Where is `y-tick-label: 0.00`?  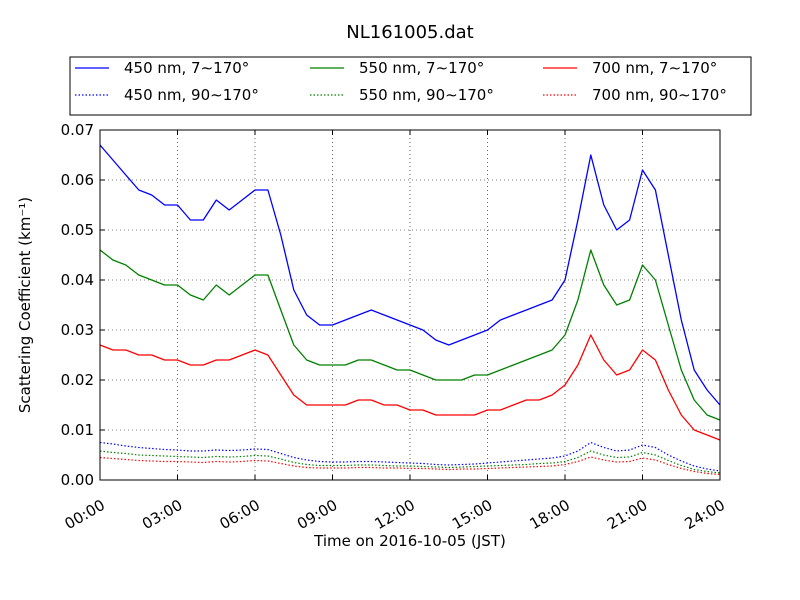 y-tick-label: 0.00 is located at coordinates (77, 480).